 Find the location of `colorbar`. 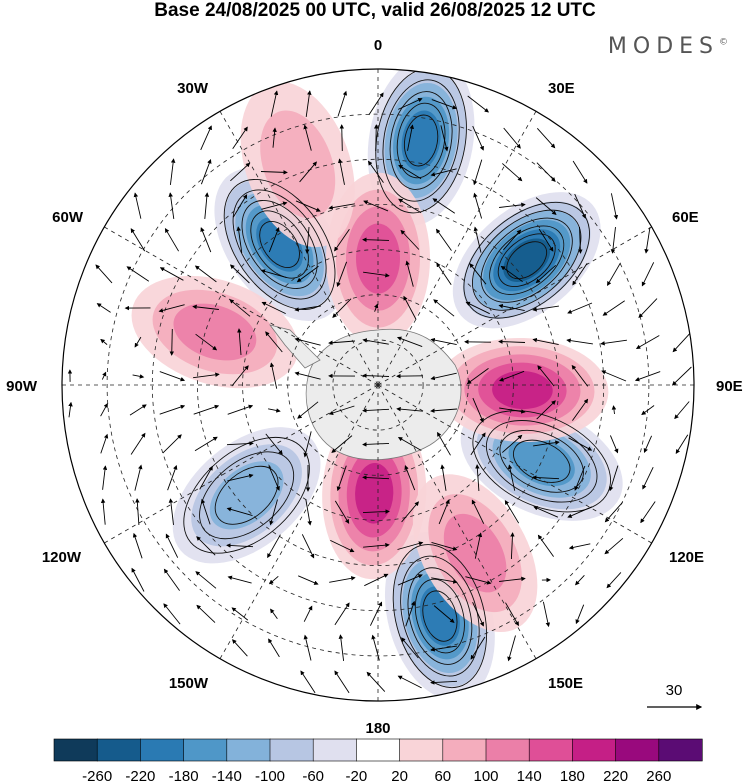

colorbar is located at coordinates (378, 750).